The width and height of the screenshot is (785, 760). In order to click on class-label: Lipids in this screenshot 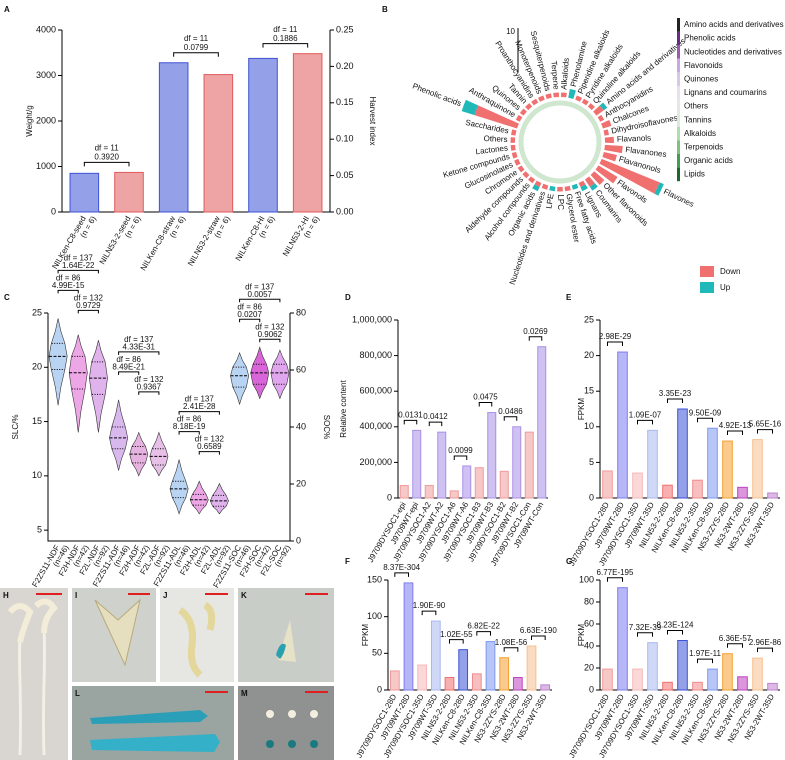, I will do `click(694, 174)`.